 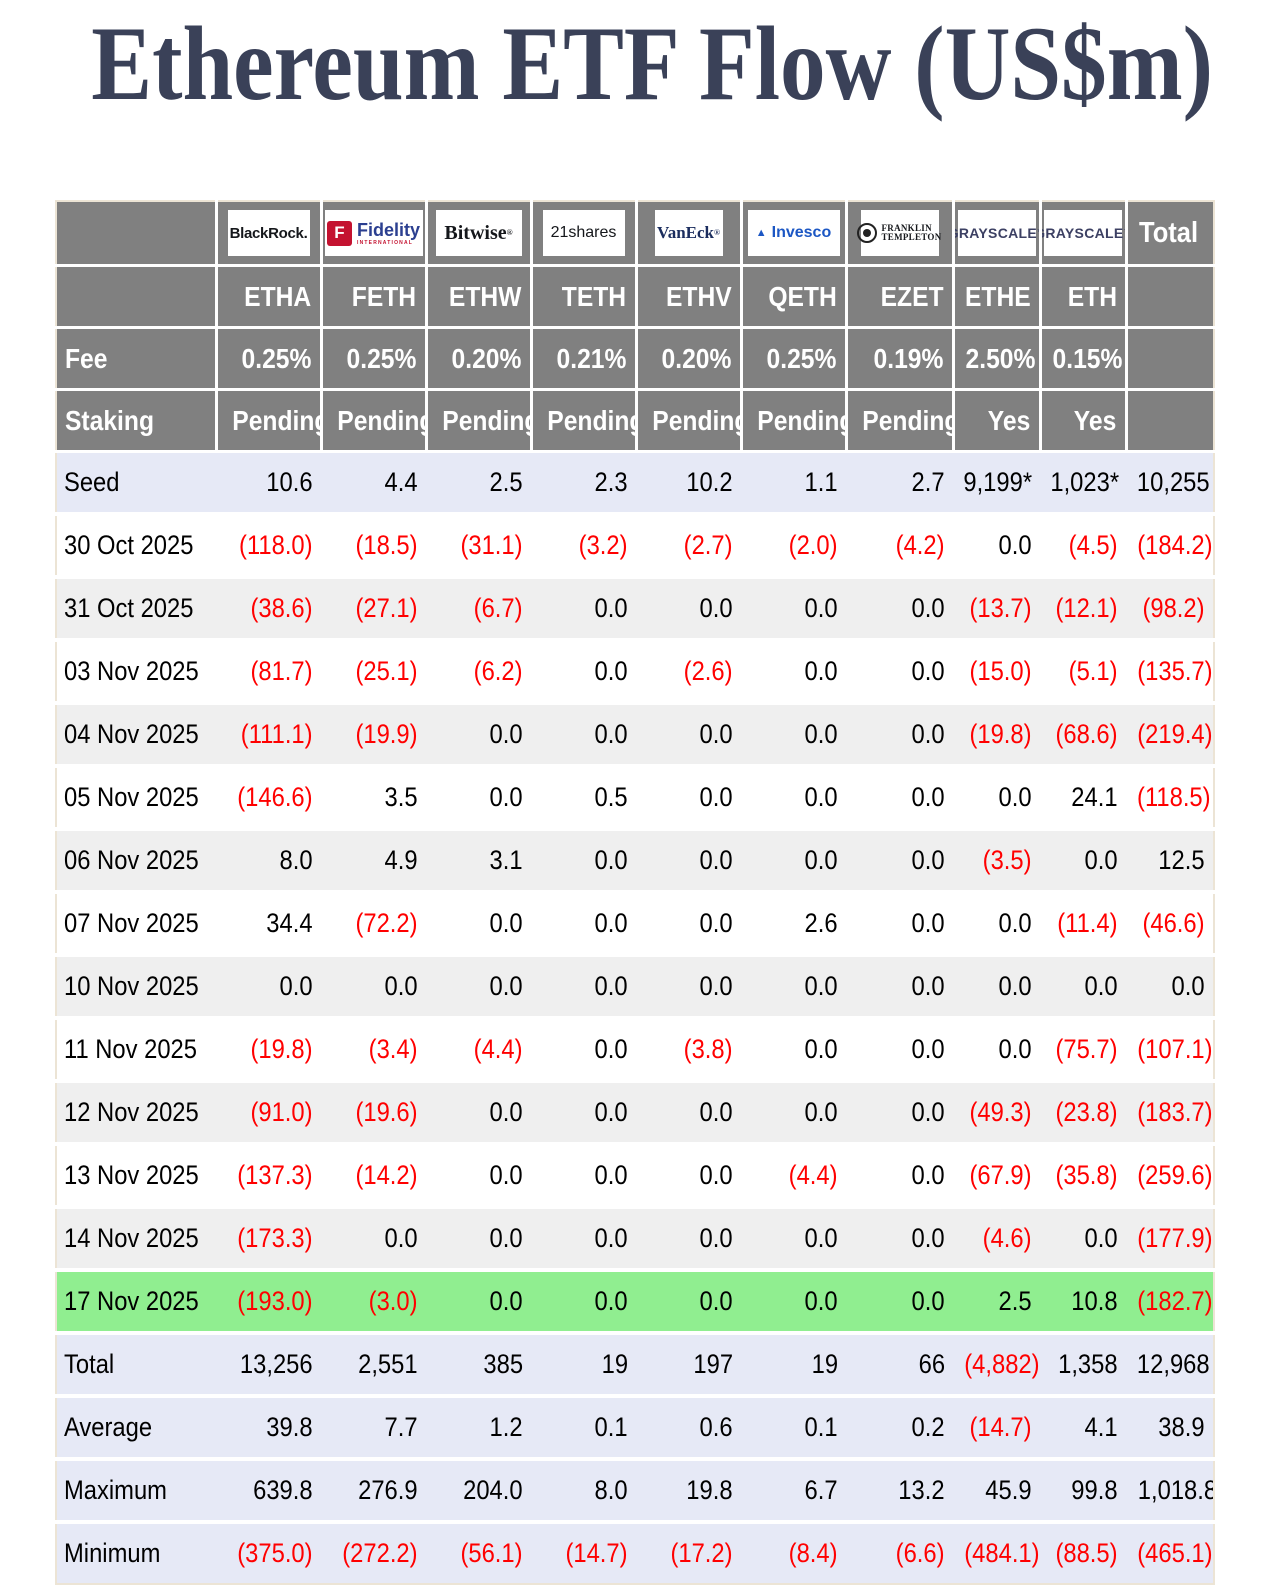 I want to click on data-cell: (98.2), so click(x=1170, y=609).